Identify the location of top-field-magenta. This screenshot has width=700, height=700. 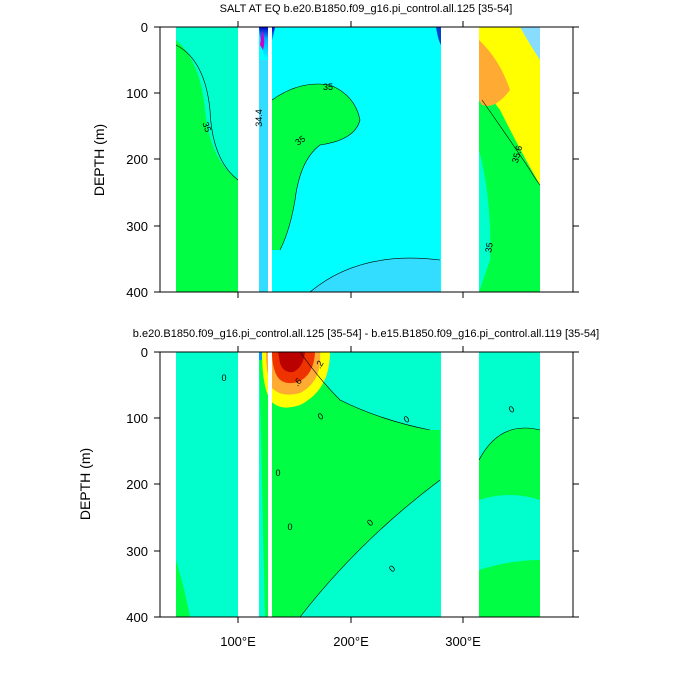
(262, 40).